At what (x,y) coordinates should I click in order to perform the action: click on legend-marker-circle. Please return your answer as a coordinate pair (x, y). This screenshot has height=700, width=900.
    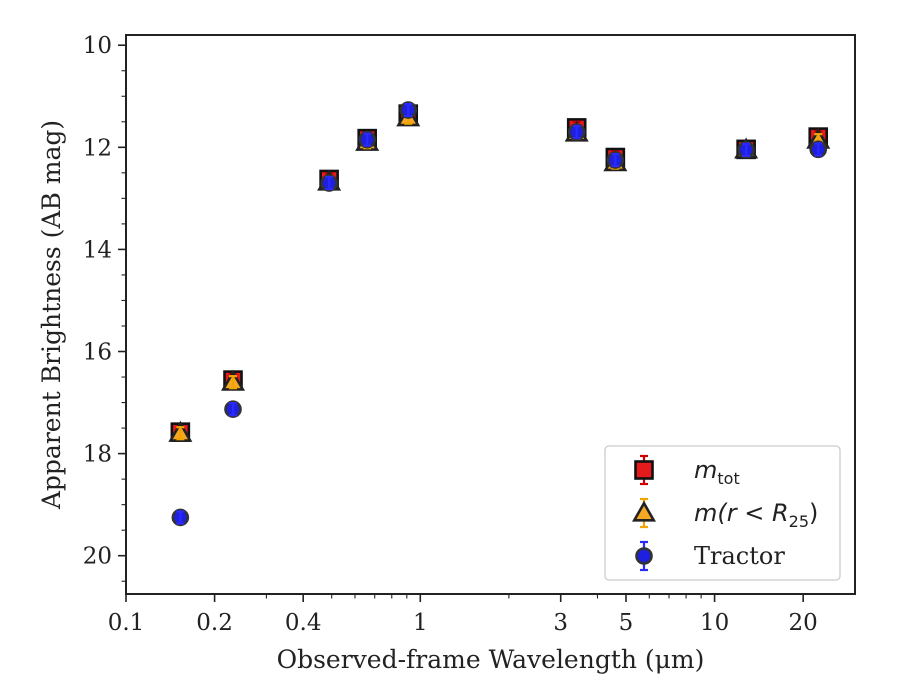
    Looking at the image, I should click on (644, 556).